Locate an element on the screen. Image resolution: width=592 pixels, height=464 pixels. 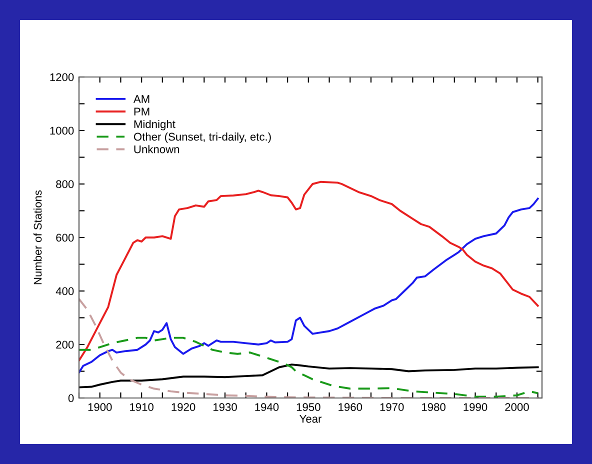
x-tick-label: 1930 is located at coordinates (225, 407).